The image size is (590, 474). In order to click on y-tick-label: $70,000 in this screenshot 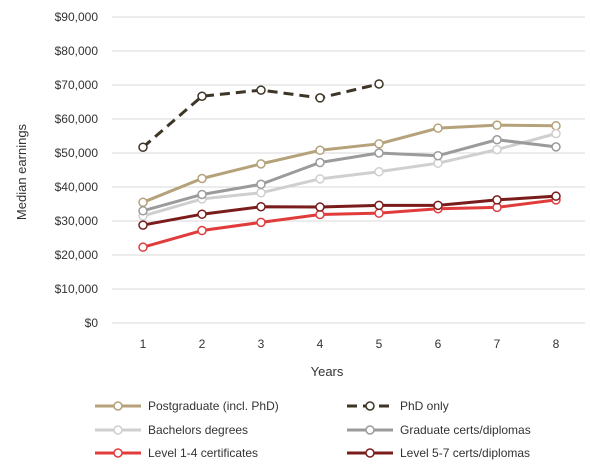, I will do `click(77, 85)`.